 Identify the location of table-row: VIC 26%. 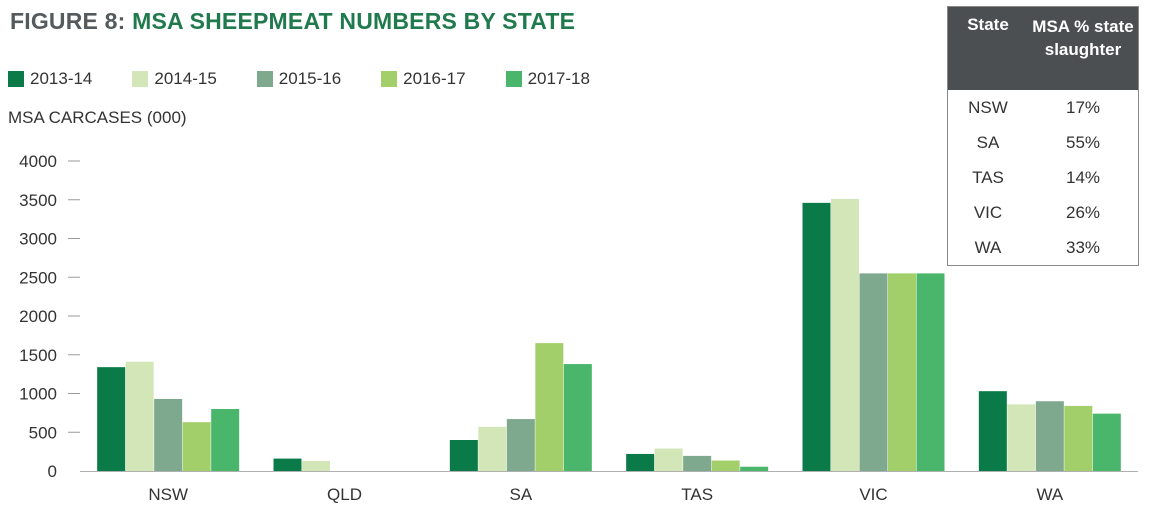
(1043, 212).